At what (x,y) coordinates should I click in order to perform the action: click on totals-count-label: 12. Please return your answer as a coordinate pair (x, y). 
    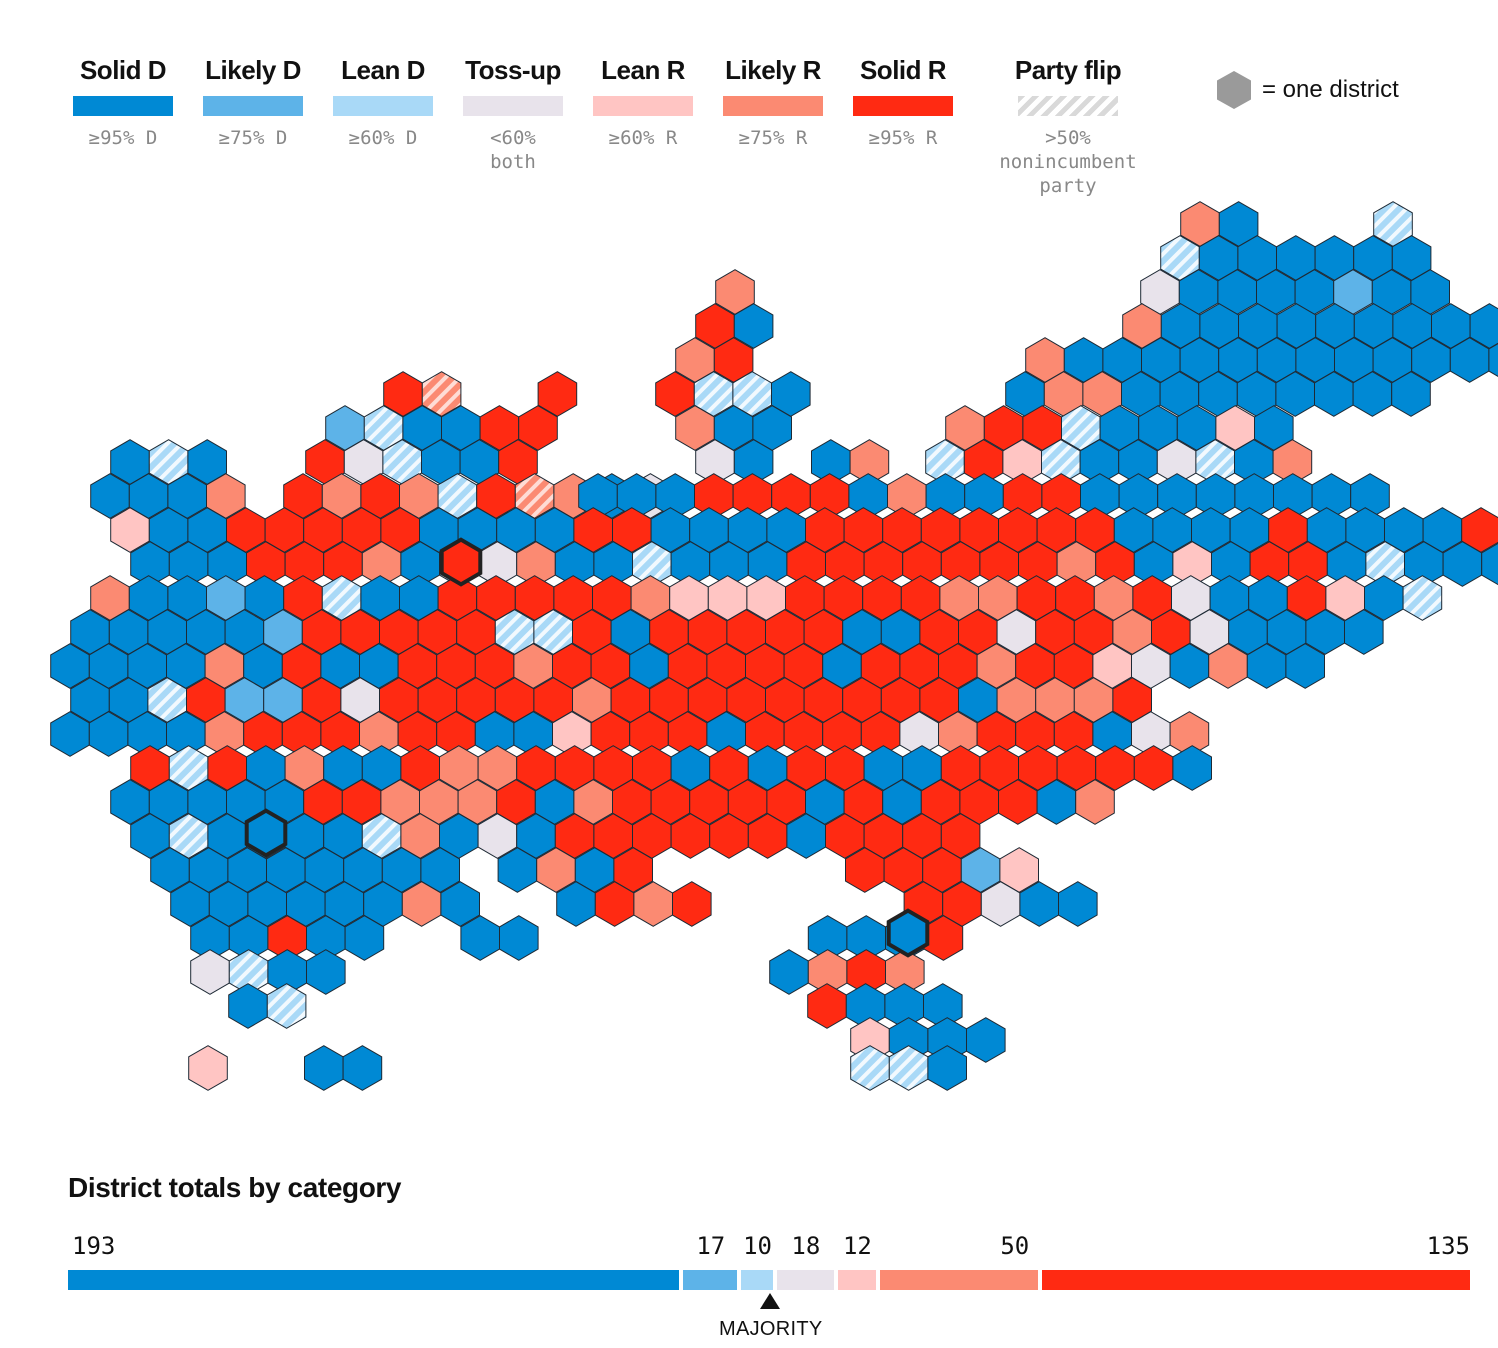
    Looking at the image, I should click on (857, 1246).